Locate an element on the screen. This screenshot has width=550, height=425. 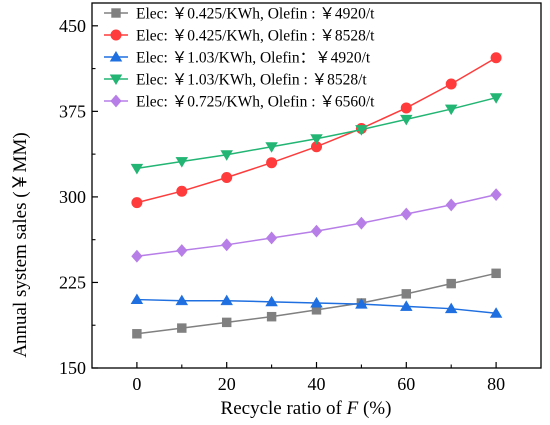
x-axis-title-unit: (%) is located at coordinates (374, 408).